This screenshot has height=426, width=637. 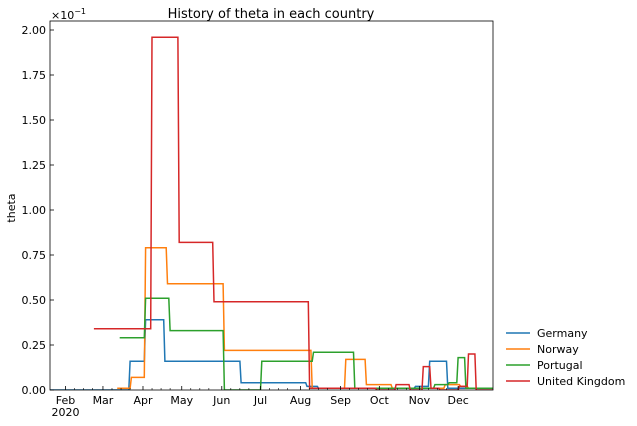 What do you see at coordinates (62, 15) in the screenshot?
I see `y-scale-base: ×10` at bounding box center [62, 15].